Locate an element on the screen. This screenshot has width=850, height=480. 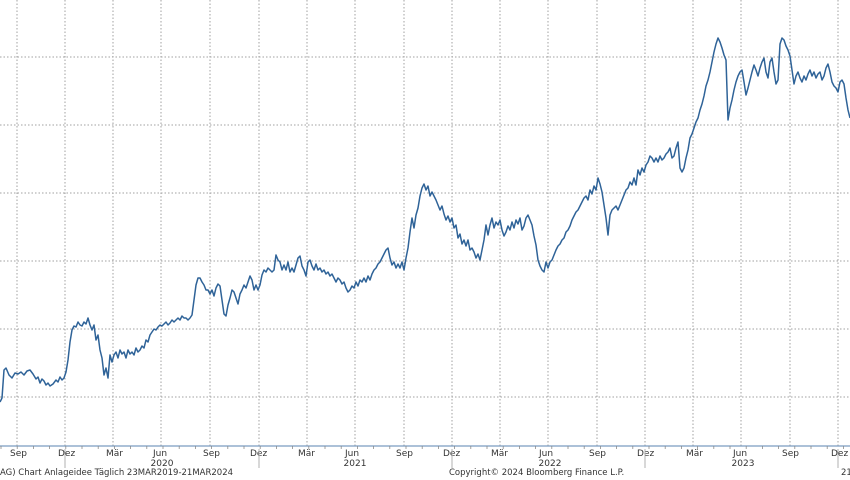
footer-end-date-fragment: 21 is located at coordinates (845, 473).